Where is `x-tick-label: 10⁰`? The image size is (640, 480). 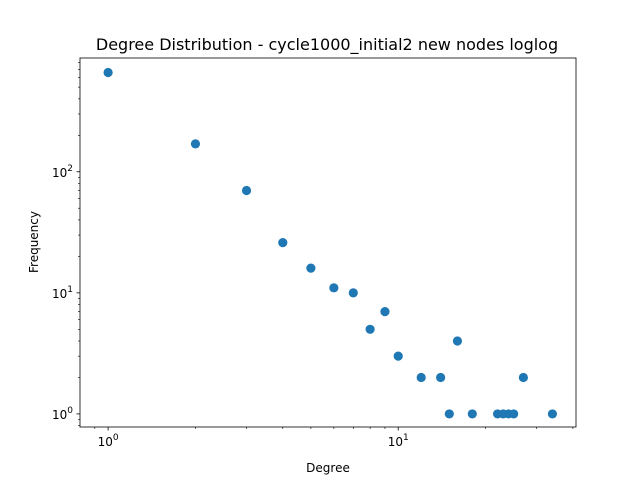
x-tick-label: 10⁰ is located at coordinates (108, 441).